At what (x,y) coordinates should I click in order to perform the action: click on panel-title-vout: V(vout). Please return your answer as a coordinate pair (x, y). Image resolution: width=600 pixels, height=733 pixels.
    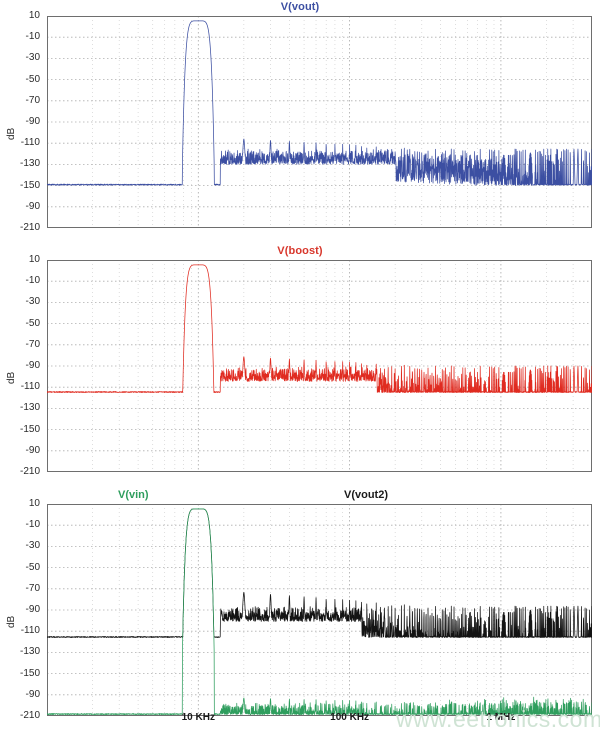
    Looking at the image, I should click on (300, 7).